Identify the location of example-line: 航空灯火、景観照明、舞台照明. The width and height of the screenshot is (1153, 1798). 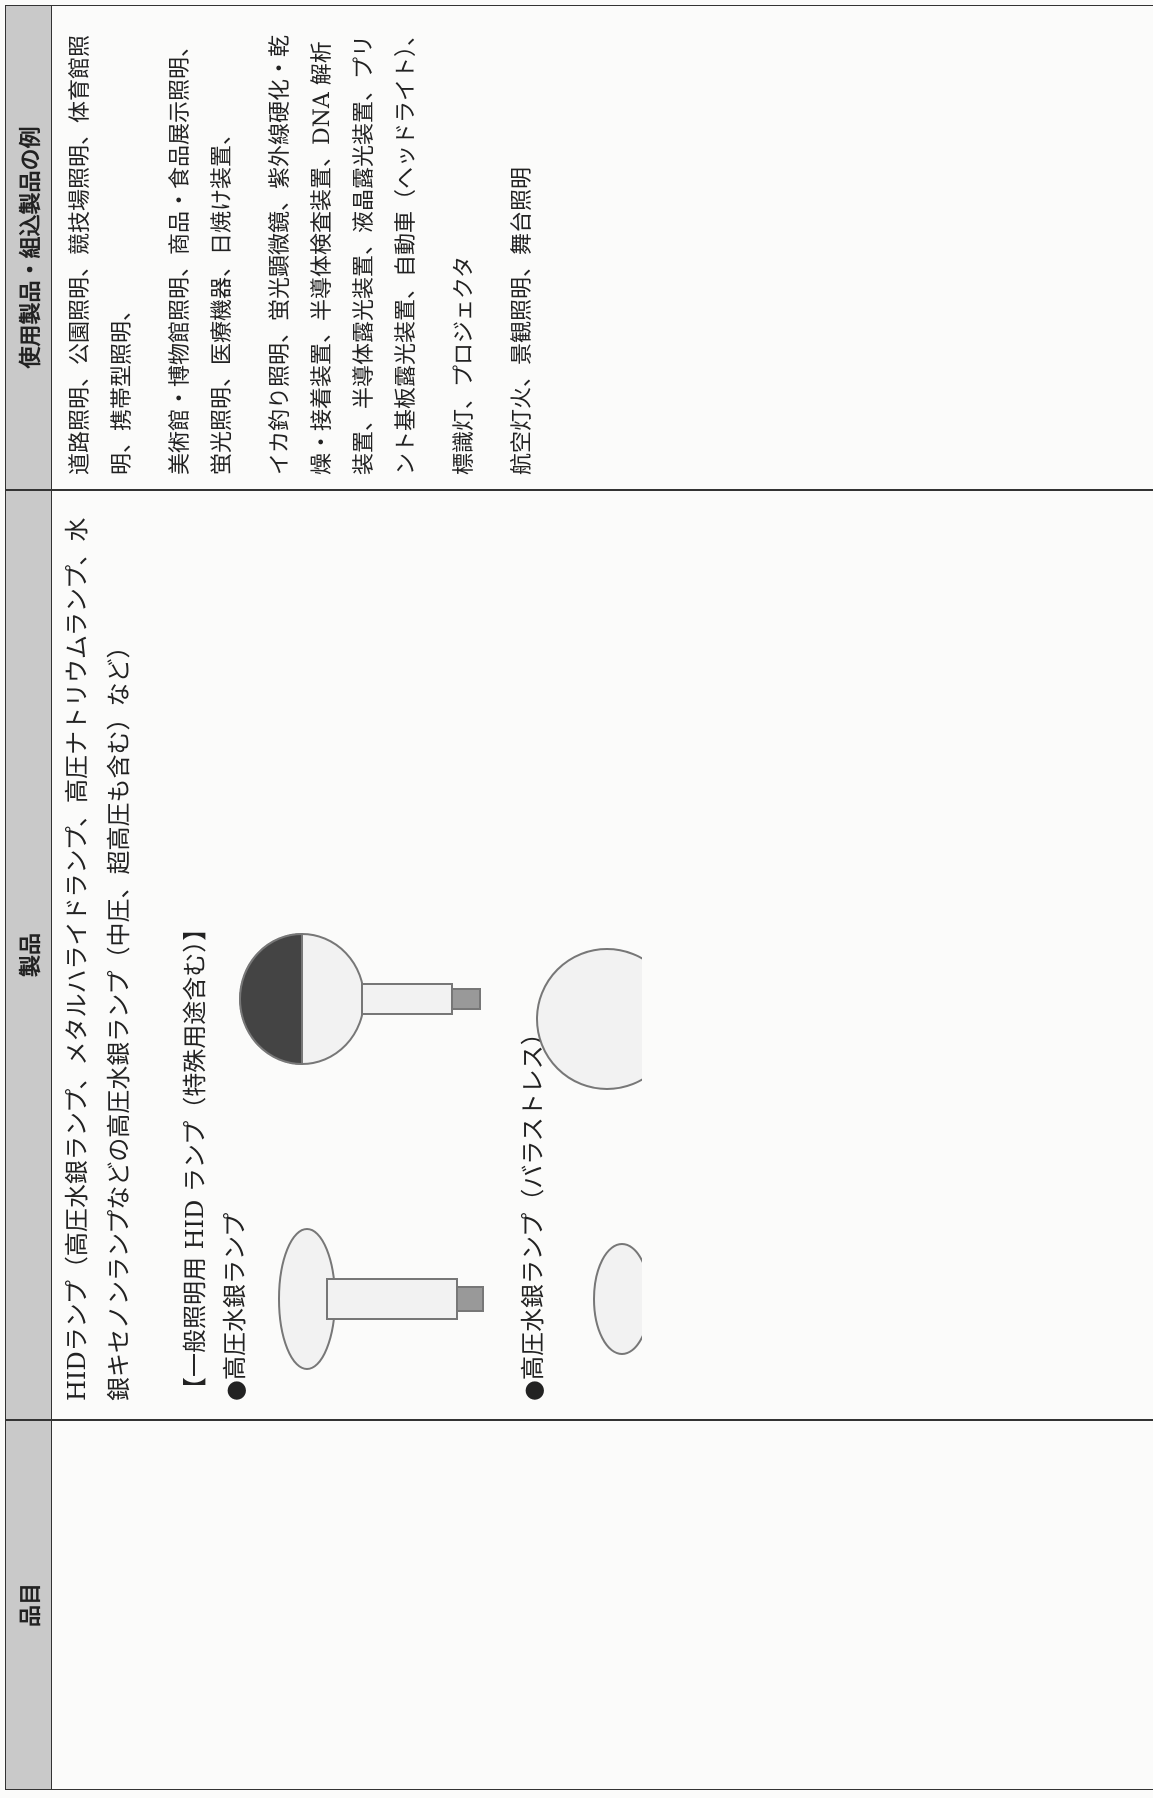
(522, 320).